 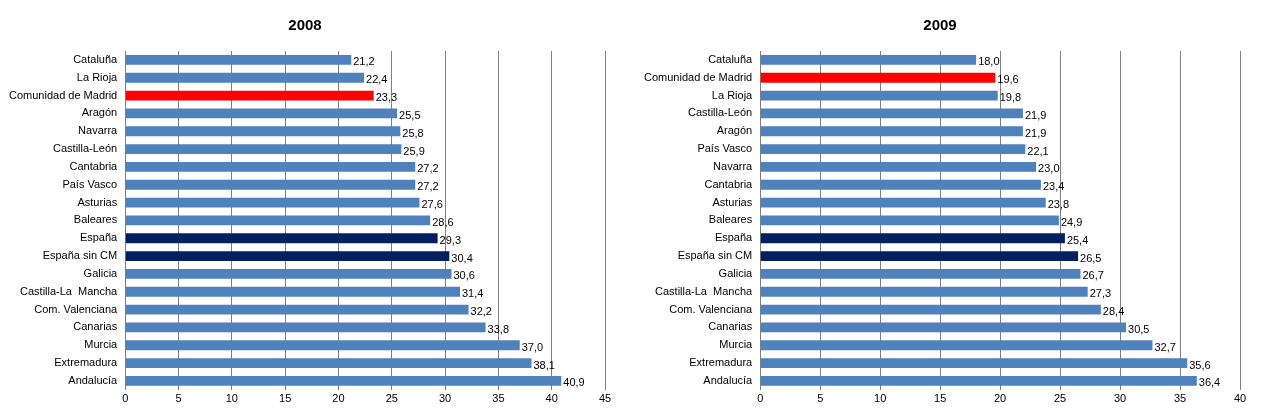 What do you see at coordinates (1093, 275) in the screenshot?
I see `data-label: 26,7` at bounding box center [1093, 275].